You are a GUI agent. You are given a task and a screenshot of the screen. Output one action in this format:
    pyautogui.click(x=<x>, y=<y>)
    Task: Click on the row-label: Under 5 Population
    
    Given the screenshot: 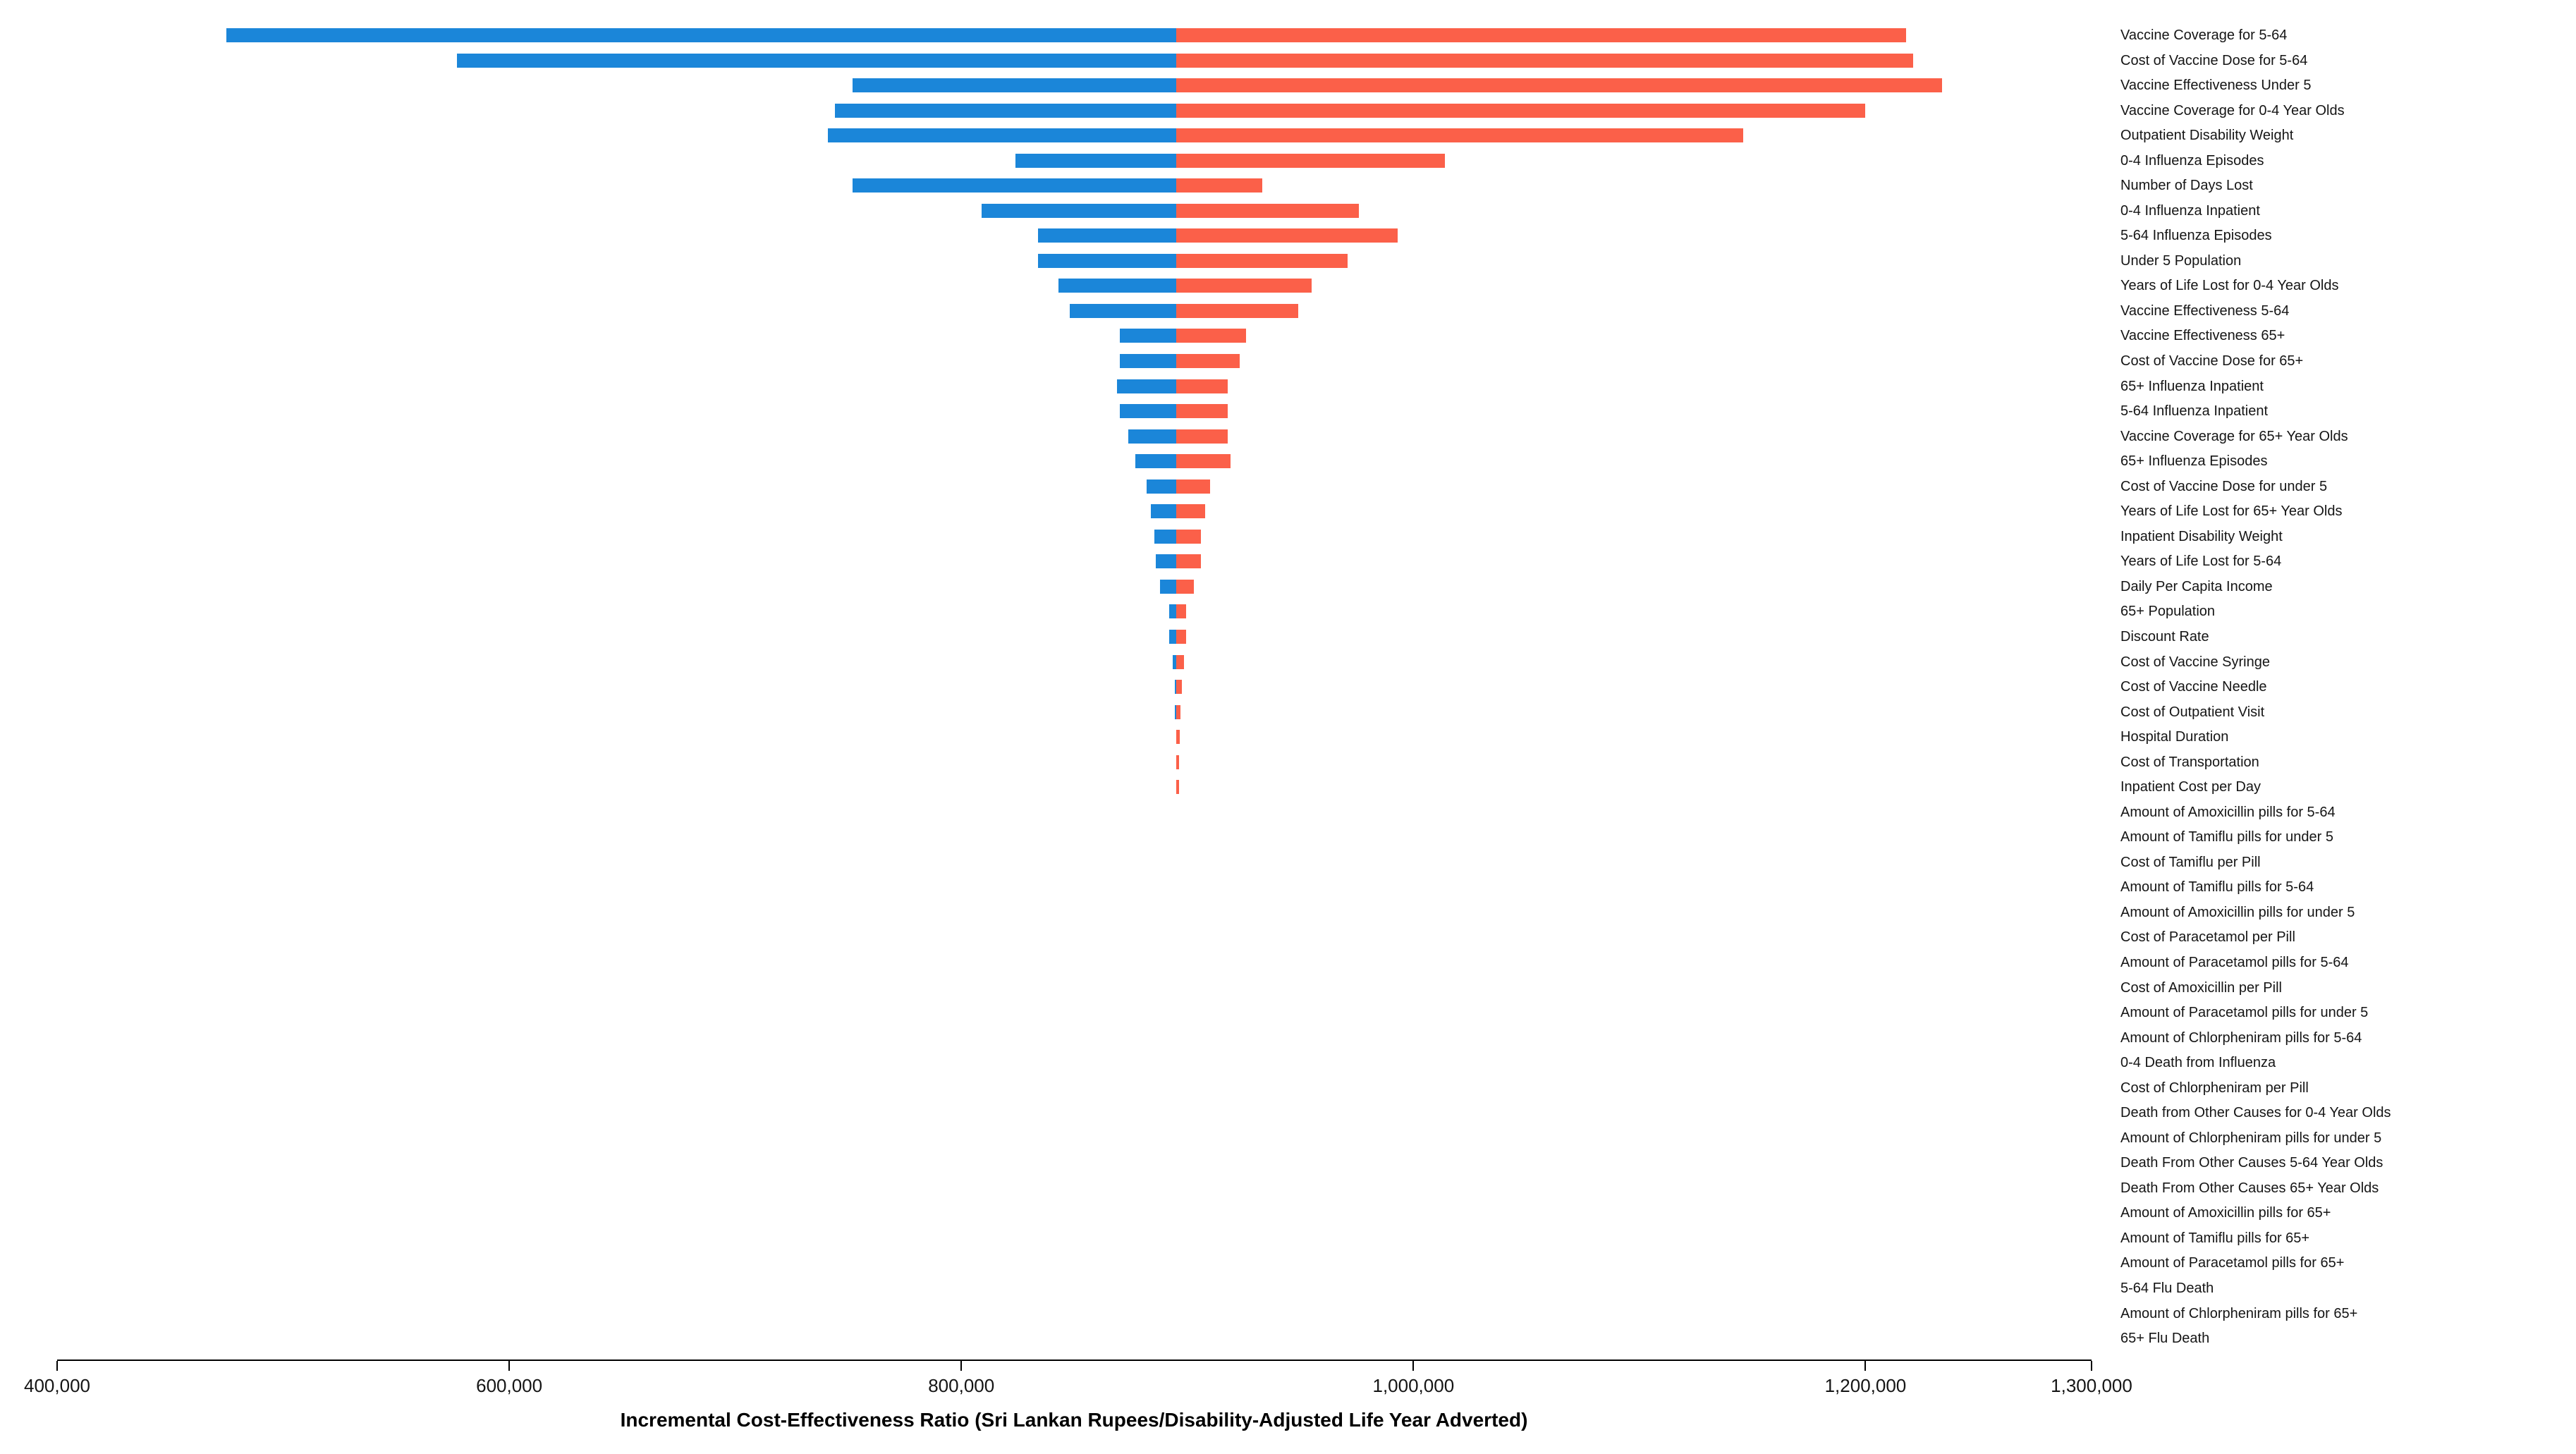 What is the action you would take?
    pyautogui.click(x=2181, y=260)
    